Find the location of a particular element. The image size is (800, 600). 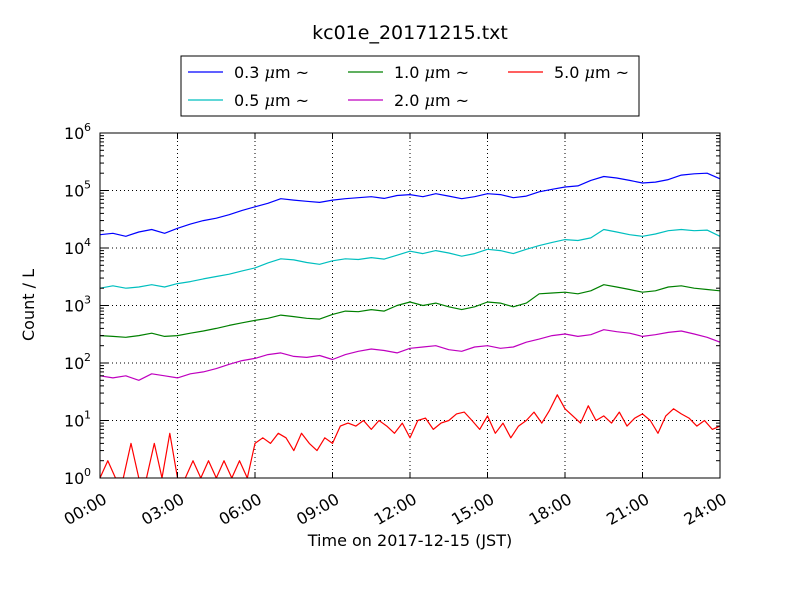

y-tick-label: 10 6 is located at coordinates (77, 132).